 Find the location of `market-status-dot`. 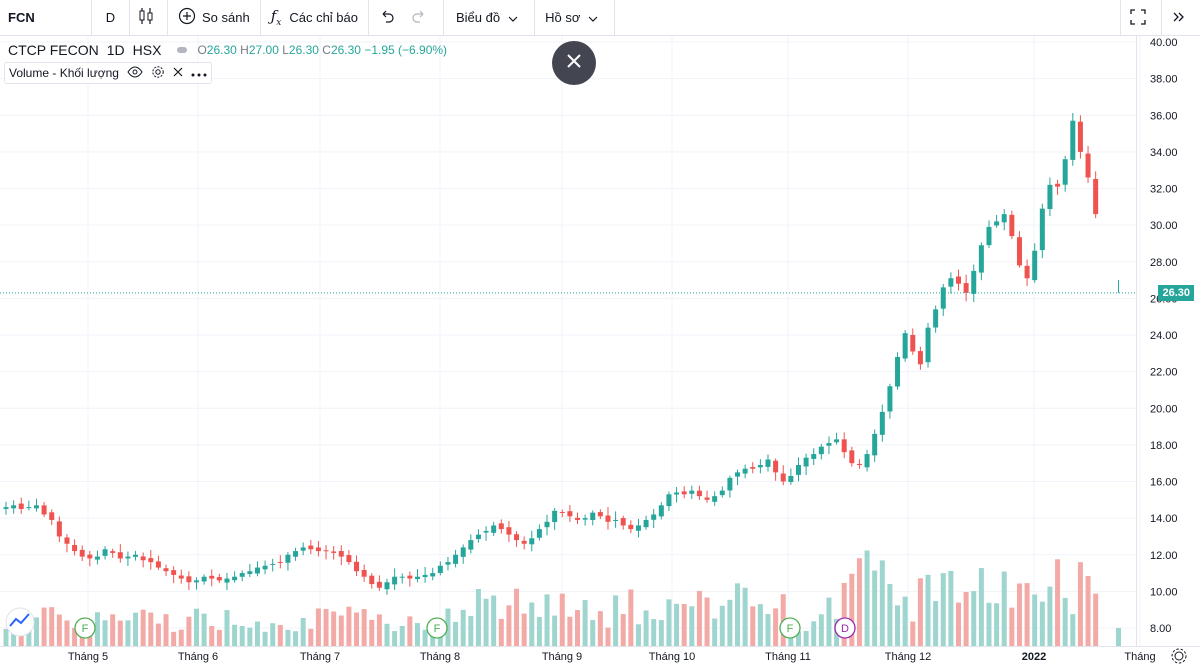

market-status-dot is located at coordinates (182, 50).